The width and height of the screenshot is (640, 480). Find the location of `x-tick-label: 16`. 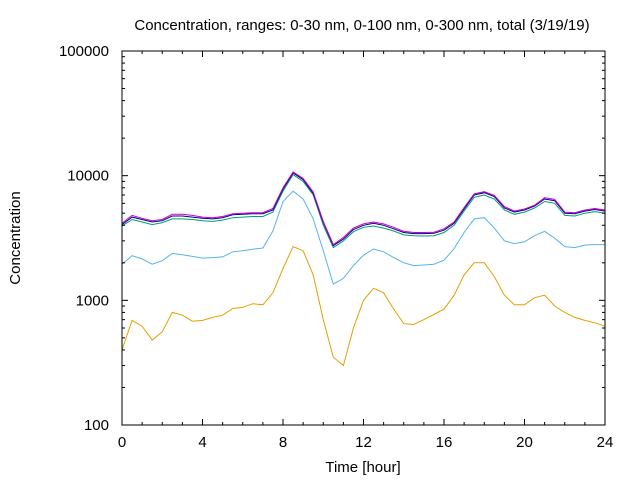

x-tick-label: 16 is located at coordinates (444, 442).